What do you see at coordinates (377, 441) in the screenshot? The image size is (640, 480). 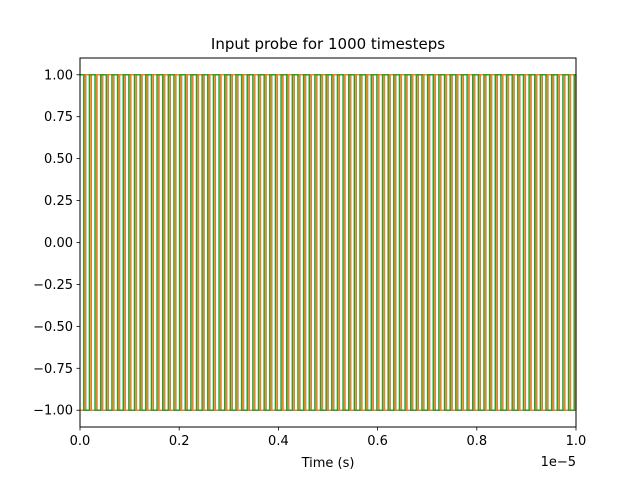 I see `x-tick-label: 0.6` at bounding box center [377, 441].